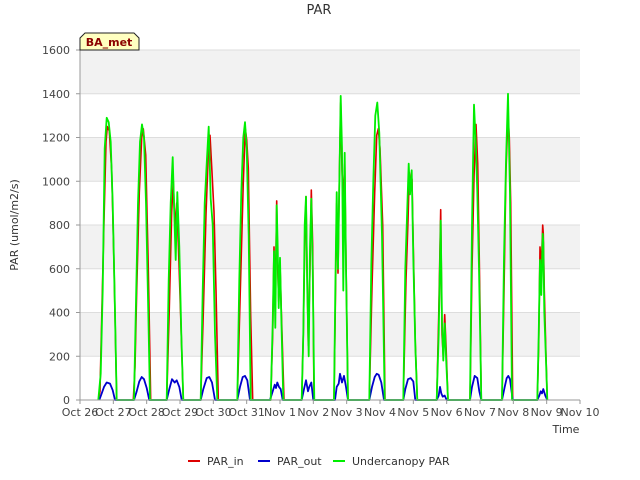 The width and height of the screenshot is (640, 480). What do you see at coordinates (580, 412) in the screenshot?
I see `x-tick-label: Nov 10` at bounding box center [580, 412].